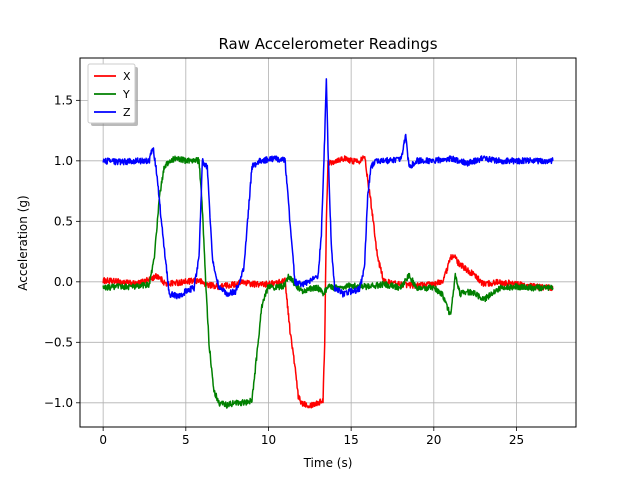 This screenshot has width=640, height=480. I want to click on legend-label-z: Z, so click(127, 112).